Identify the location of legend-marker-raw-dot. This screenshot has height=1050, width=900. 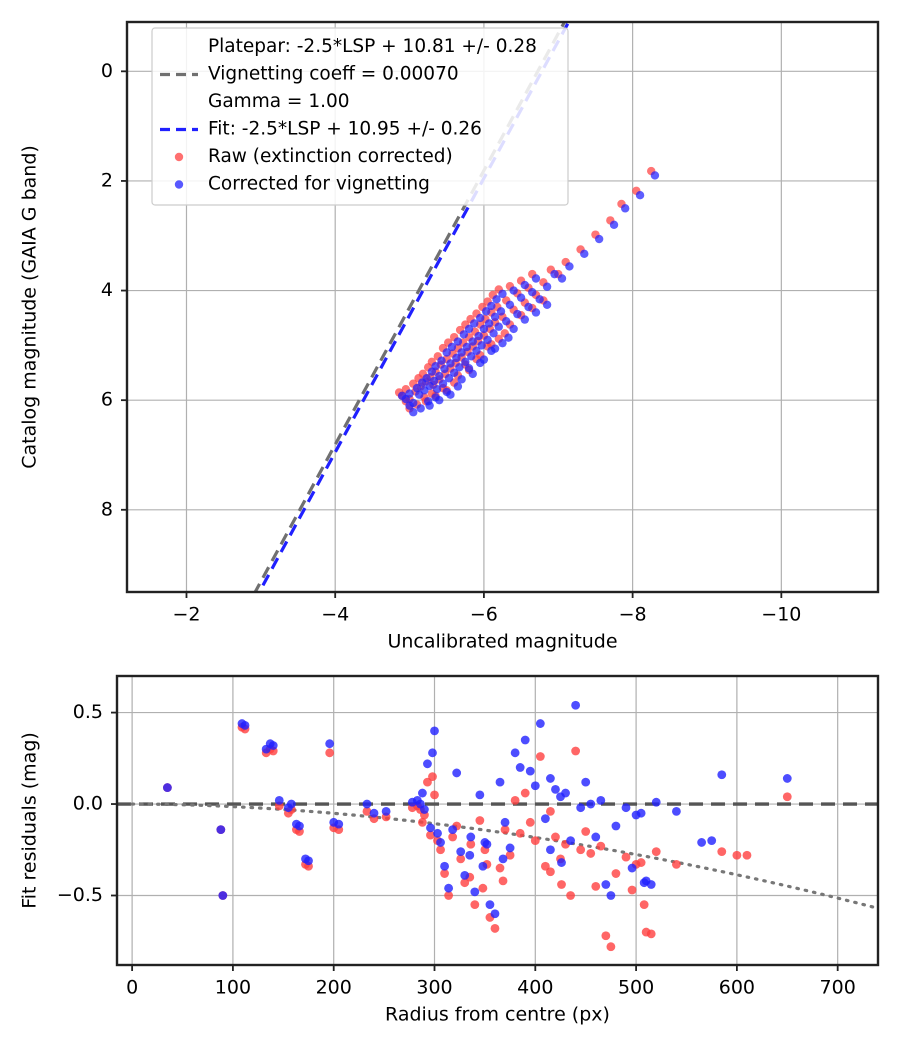
(179, 157).